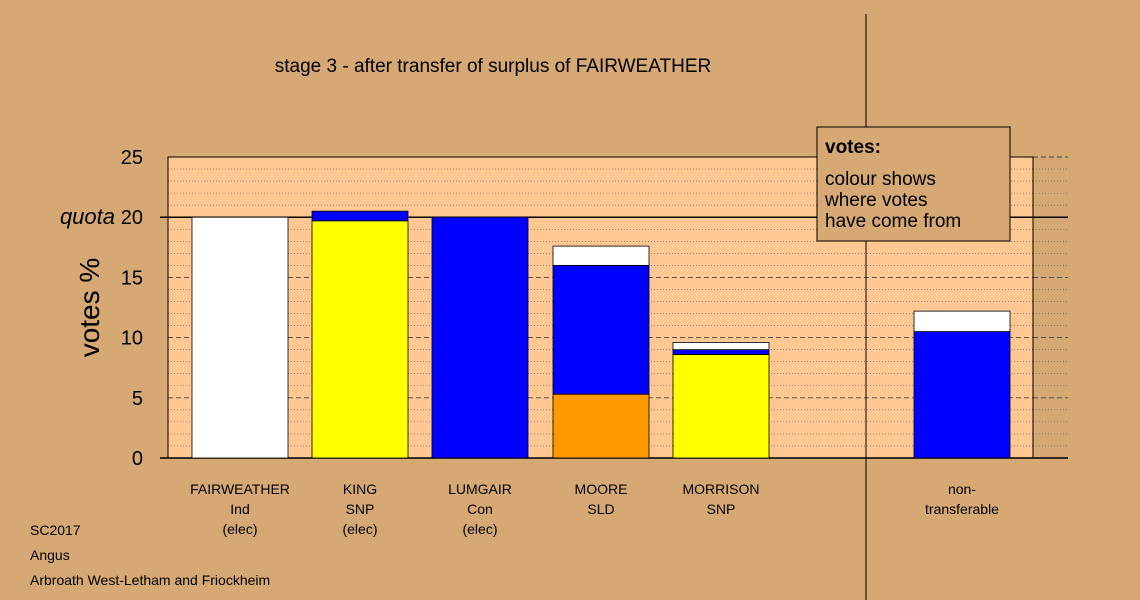  I want to click on legend-text: where votes, so click(875, 200).